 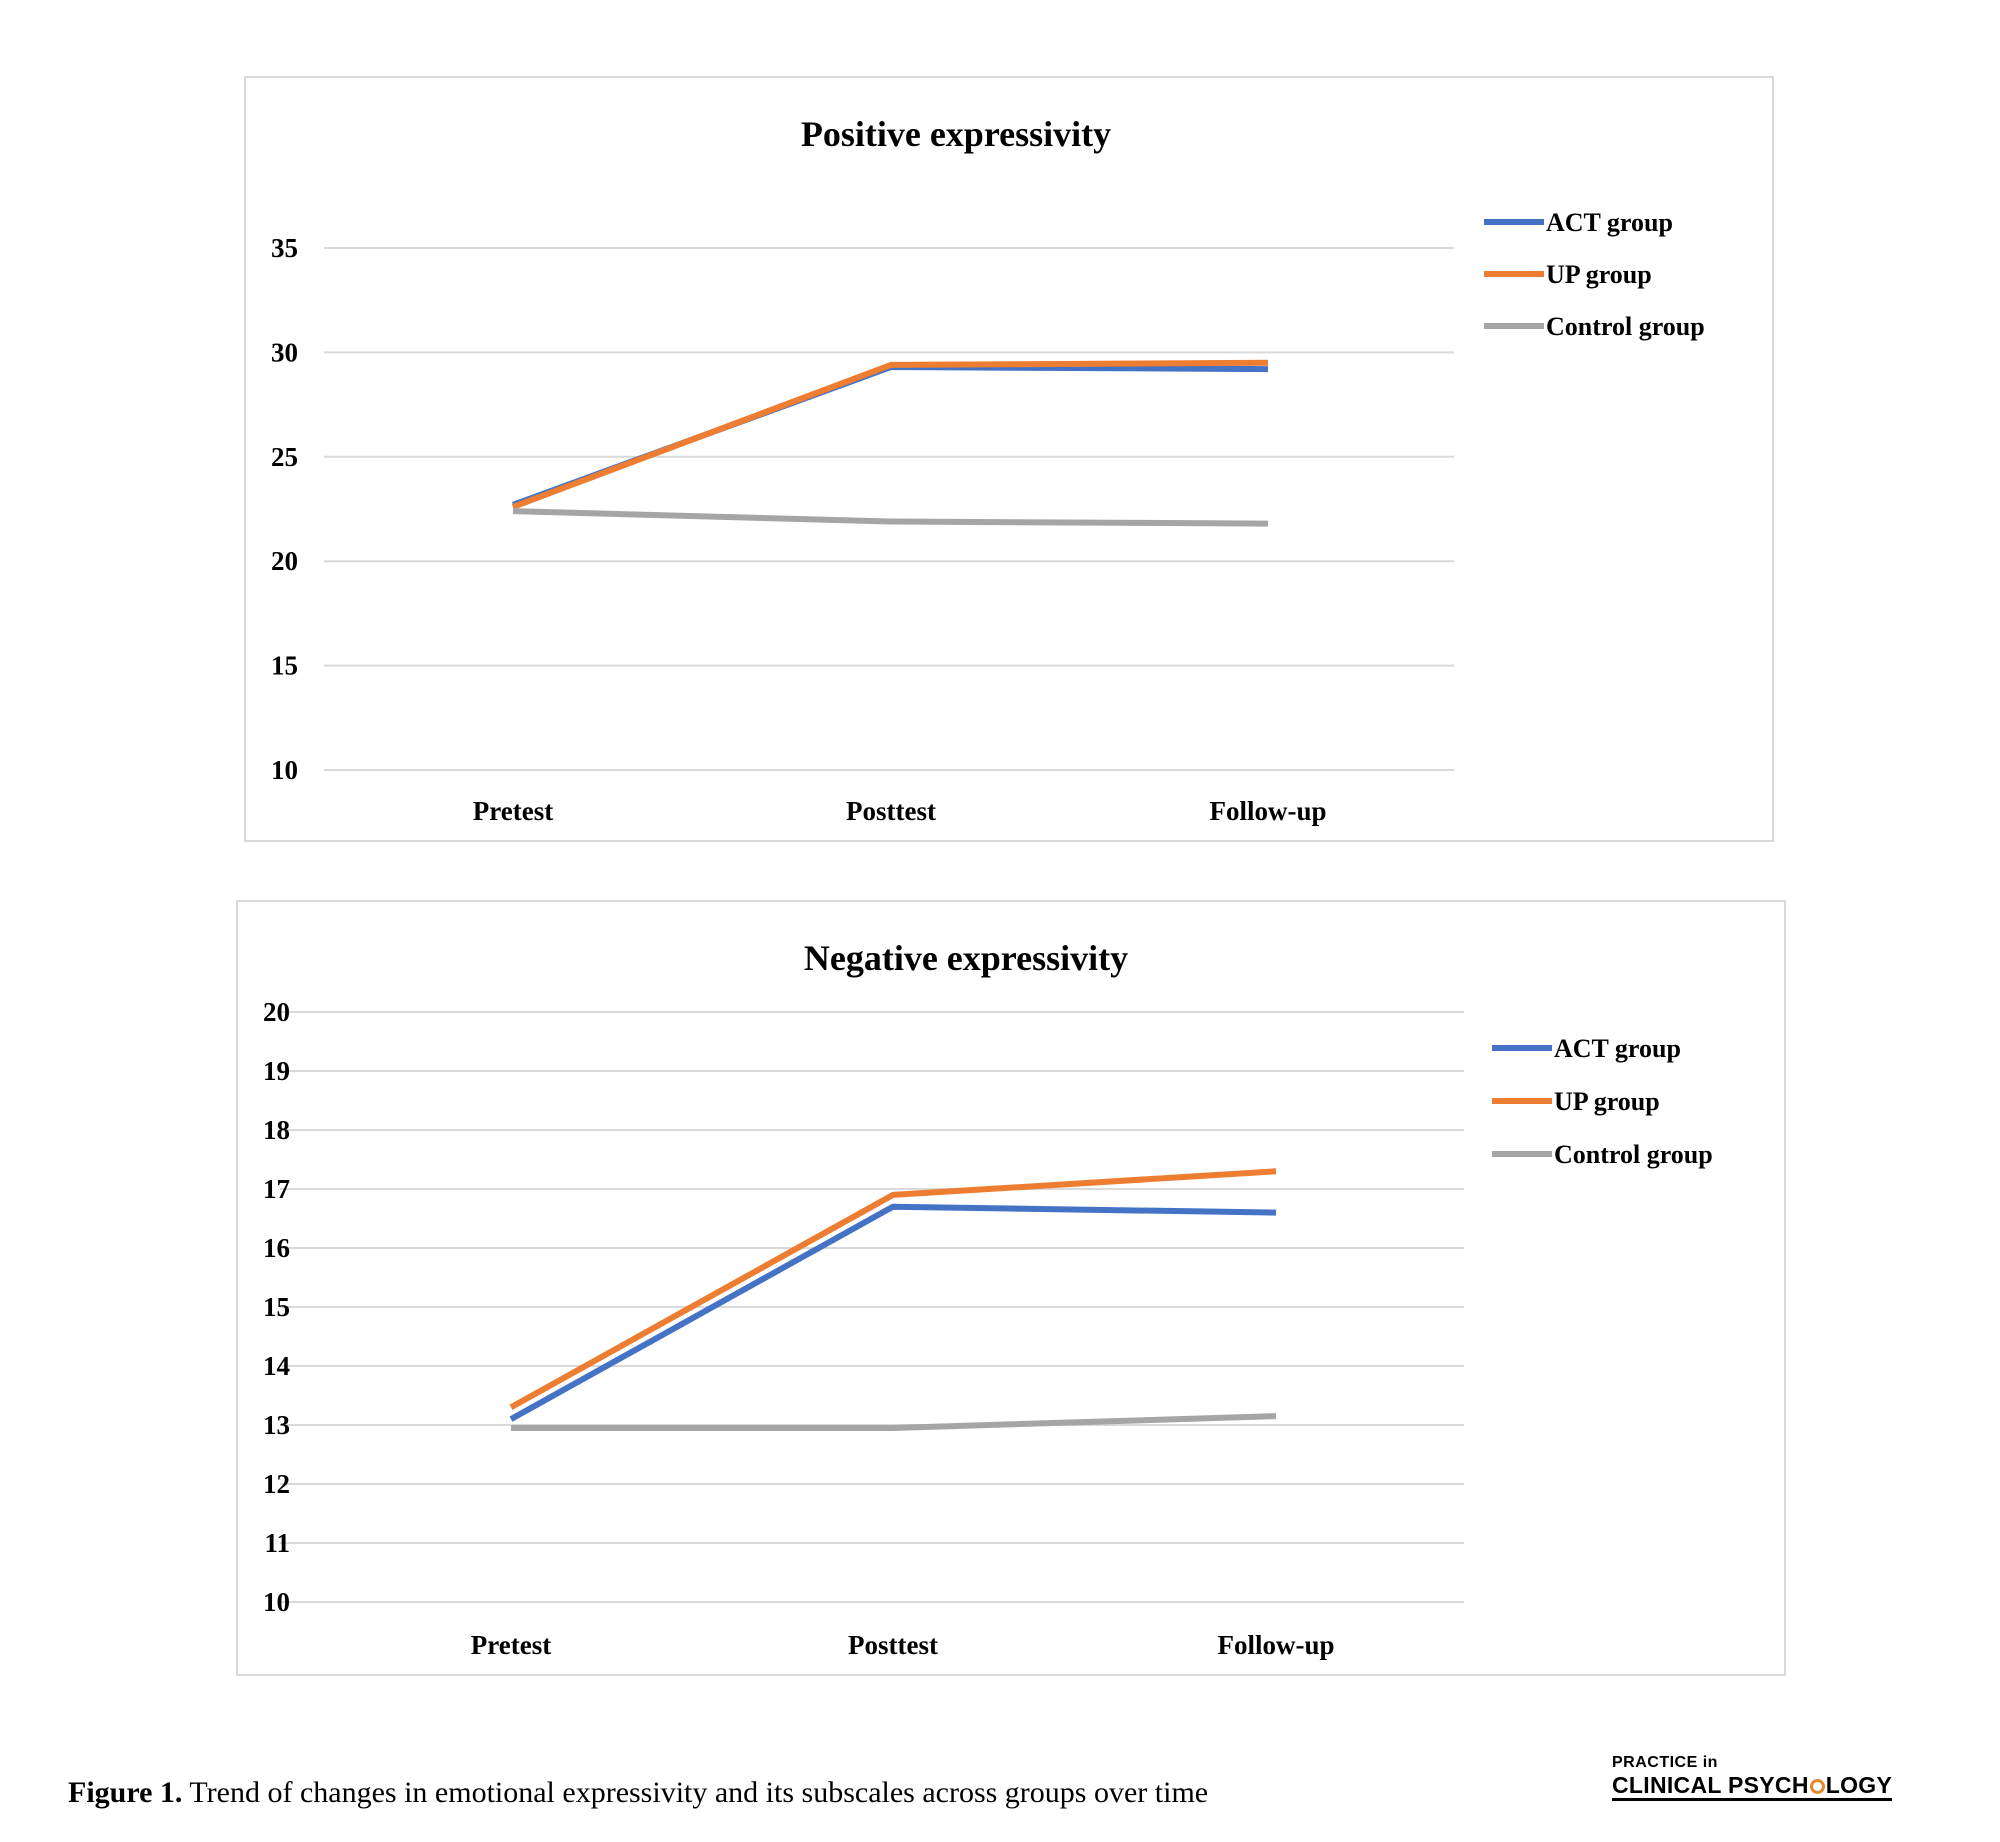 What do you see at coordinates (284, 770) in the screenshot?
I see `chart1-y-tick-10: 10` at bounding box center [284, 770].